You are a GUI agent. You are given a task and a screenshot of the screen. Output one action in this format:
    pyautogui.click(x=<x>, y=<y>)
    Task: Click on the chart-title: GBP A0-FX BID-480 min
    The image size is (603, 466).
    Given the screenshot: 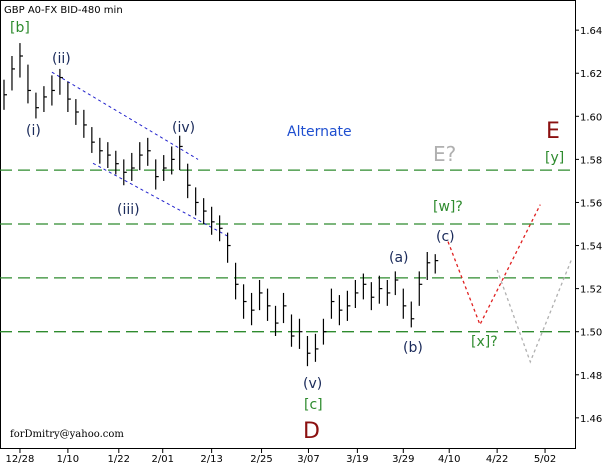 What is the action you would take?
    pyautogui.click(x=63, y=10)
    